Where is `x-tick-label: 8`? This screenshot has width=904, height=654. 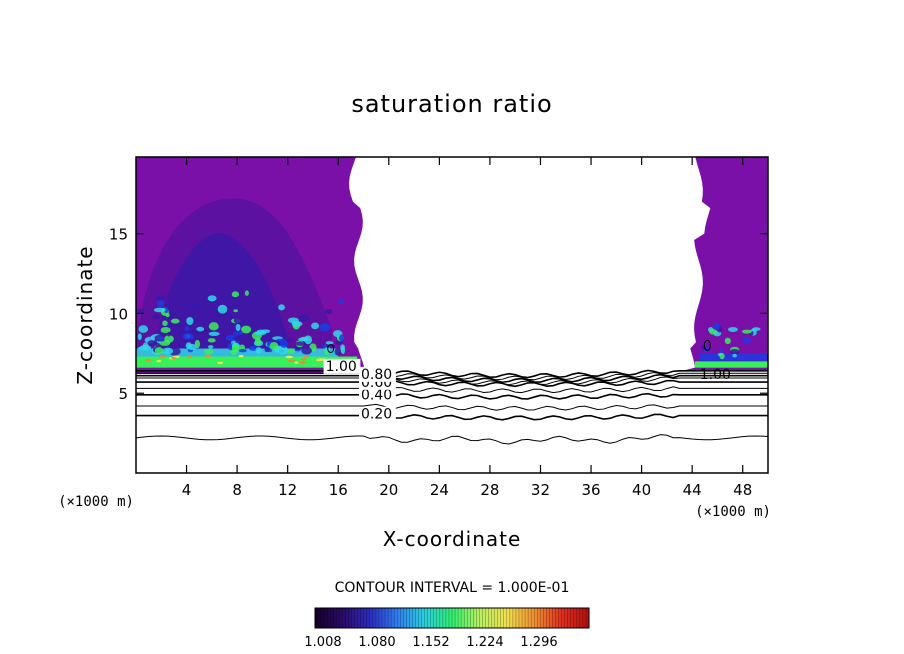
x-tick-label: 8 is located at coordinates (237, 490).